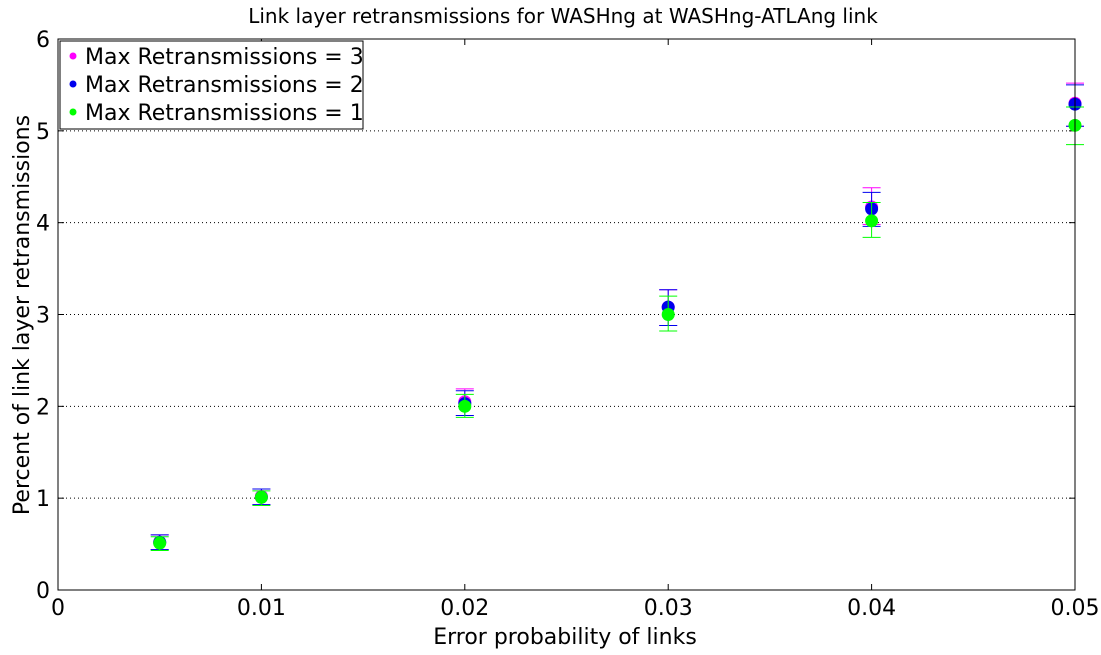  What do you see at coordinates (464, 608) in the screenshot?
I see `x-tick-label: 0.02` at bounding box center [464, 608].